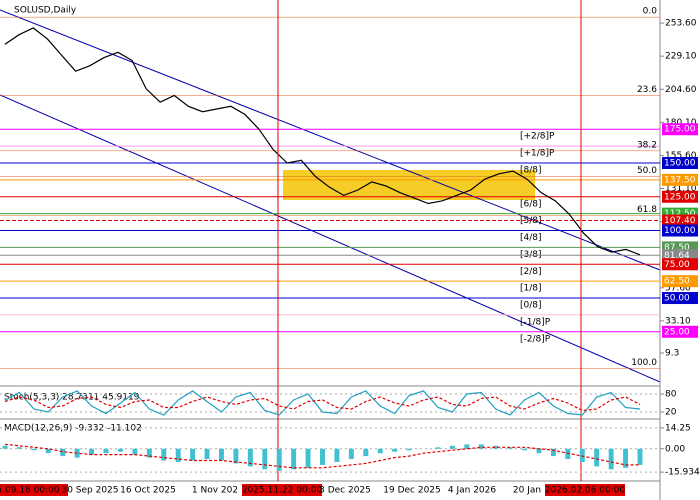 This screenshot has height=500, width=700. Describe the element at coordinates (681, 189) in the screenshot. I see `y-tick-label: 131.10` at that location.